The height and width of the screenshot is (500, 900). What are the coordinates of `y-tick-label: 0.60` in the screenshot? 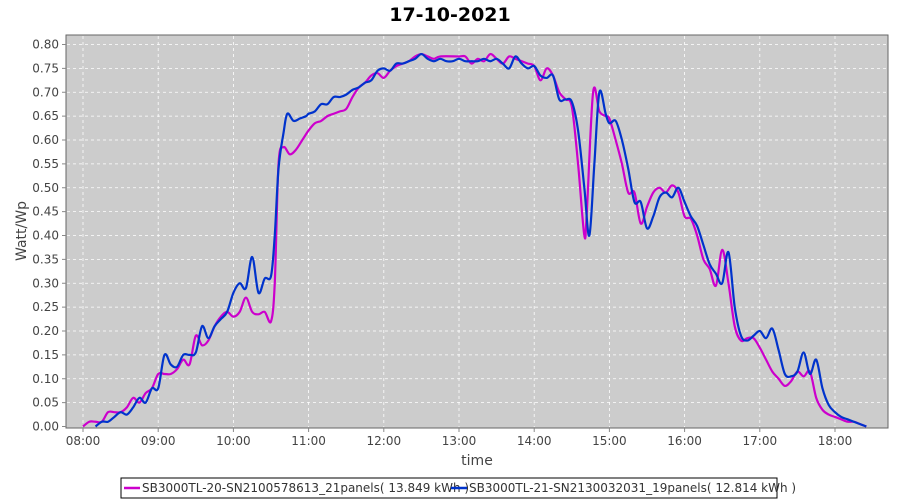 It's located at (45, 140).